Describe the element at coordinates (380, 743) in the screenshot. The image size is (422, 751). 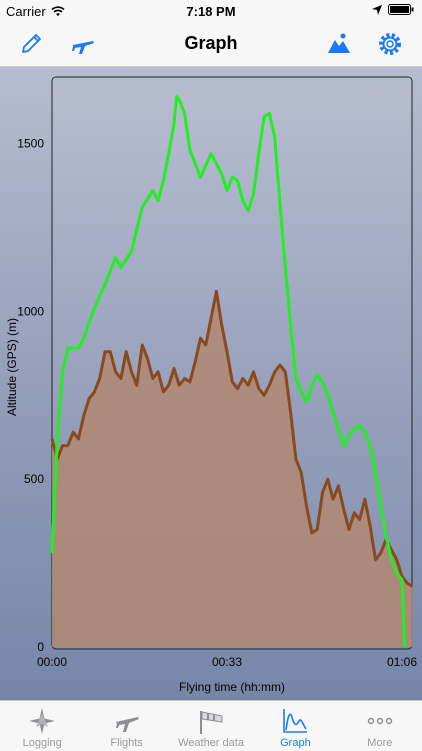
I see `tab-label: More` at that location.